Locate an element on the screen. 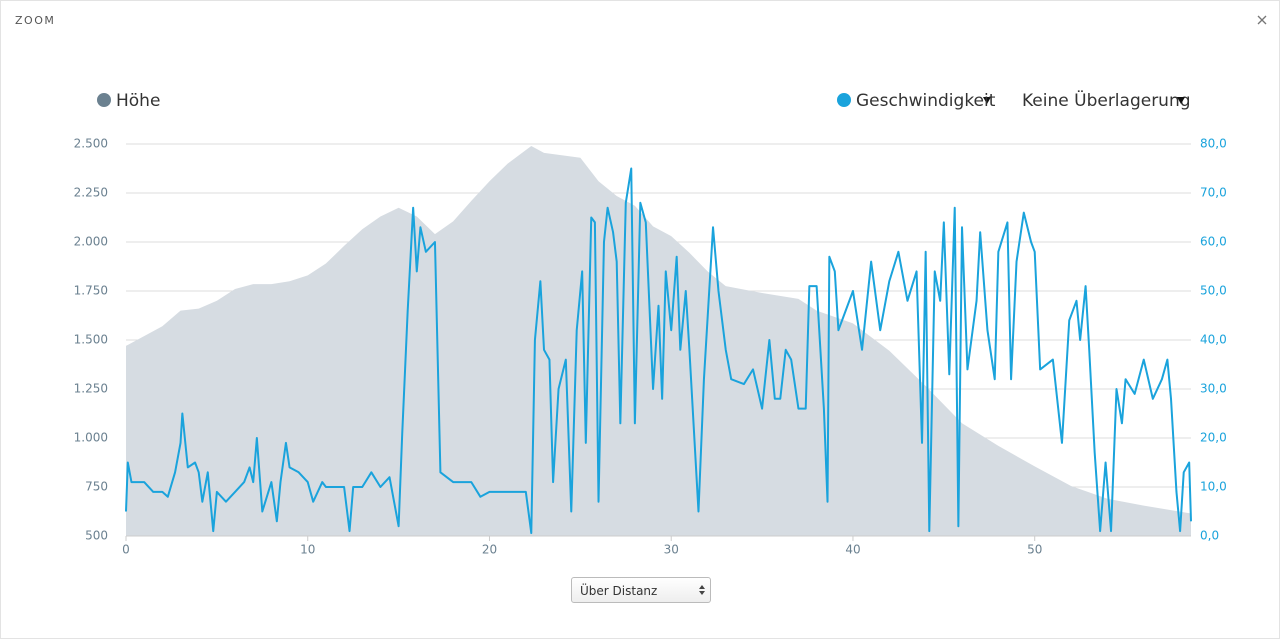  y-tick-label: 1.250 is located at coordinates (91, 389).